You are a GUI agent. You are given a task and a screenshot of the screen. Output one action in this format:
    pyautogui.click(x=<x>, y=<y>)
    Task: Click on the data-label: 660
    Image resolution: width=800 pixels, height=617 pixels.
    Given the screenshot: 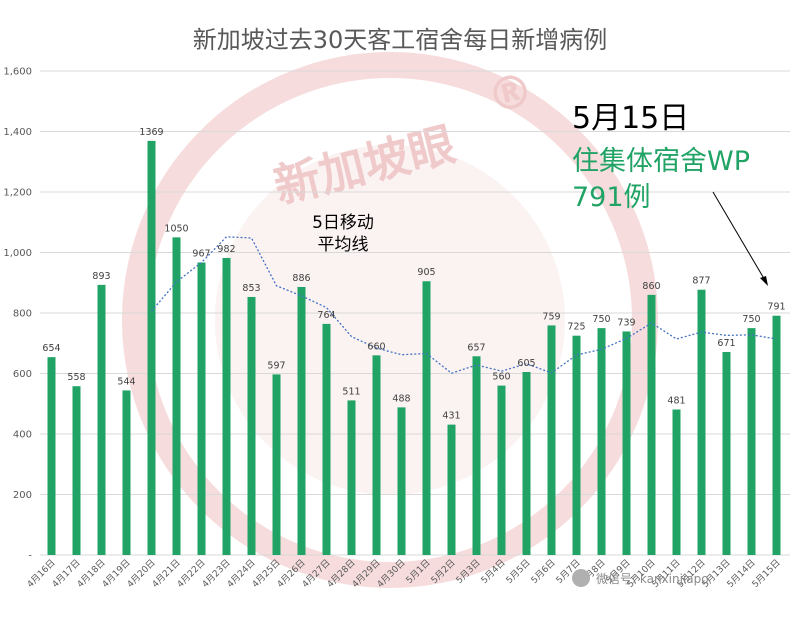 What is the action you would take?
    pyautogui.click(x=376, y=346)
    